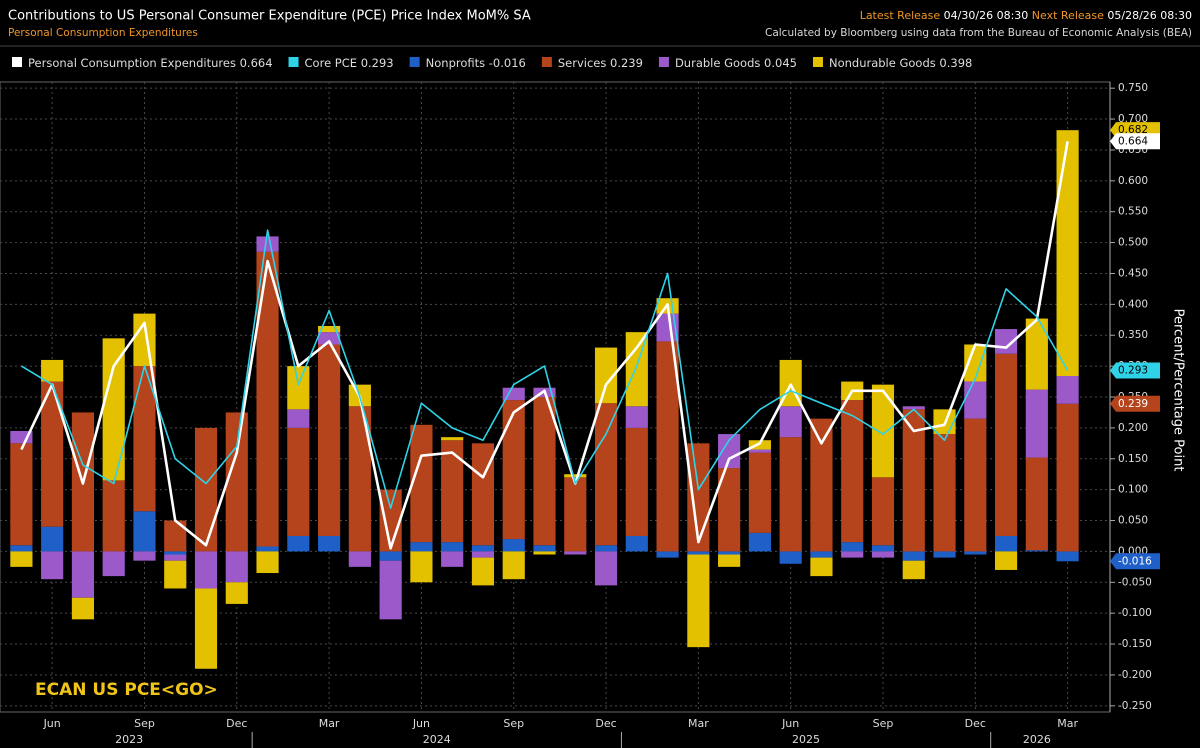  I want to click on legend-value: 0.664, so click(256, 63).